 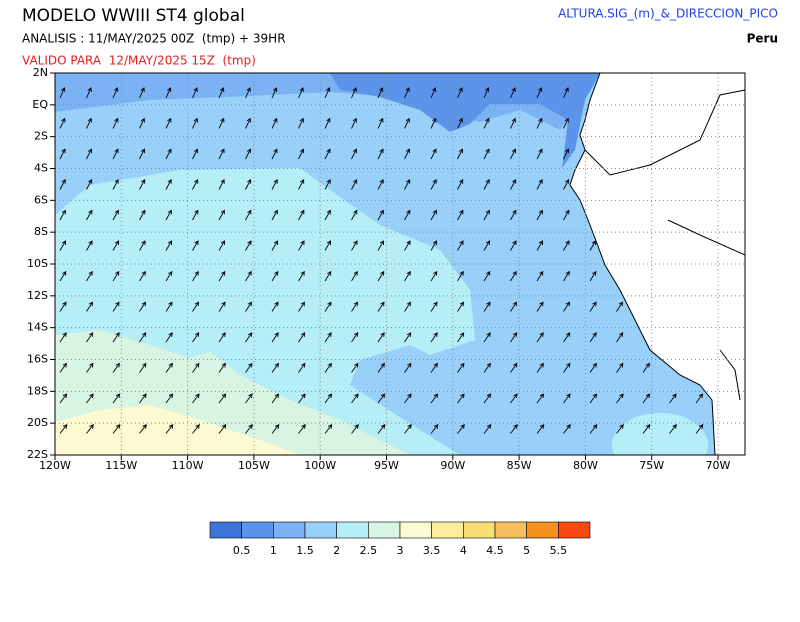 I want to click on region: Peru, so click(x=762, y=39).